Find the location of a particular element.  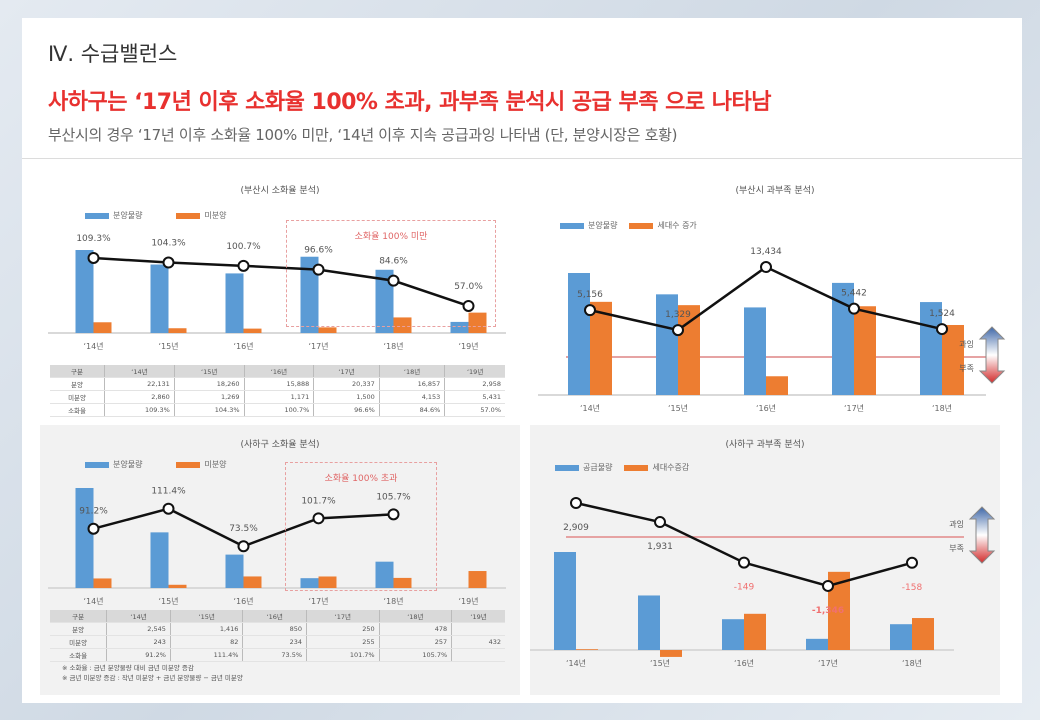

data-label: -158 is located at coordinates (912, 588).